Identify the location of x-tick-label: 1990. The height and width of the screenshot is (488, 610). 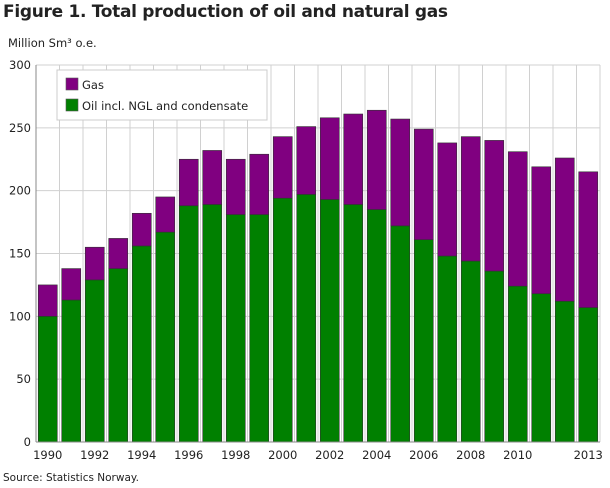
(47, 455).